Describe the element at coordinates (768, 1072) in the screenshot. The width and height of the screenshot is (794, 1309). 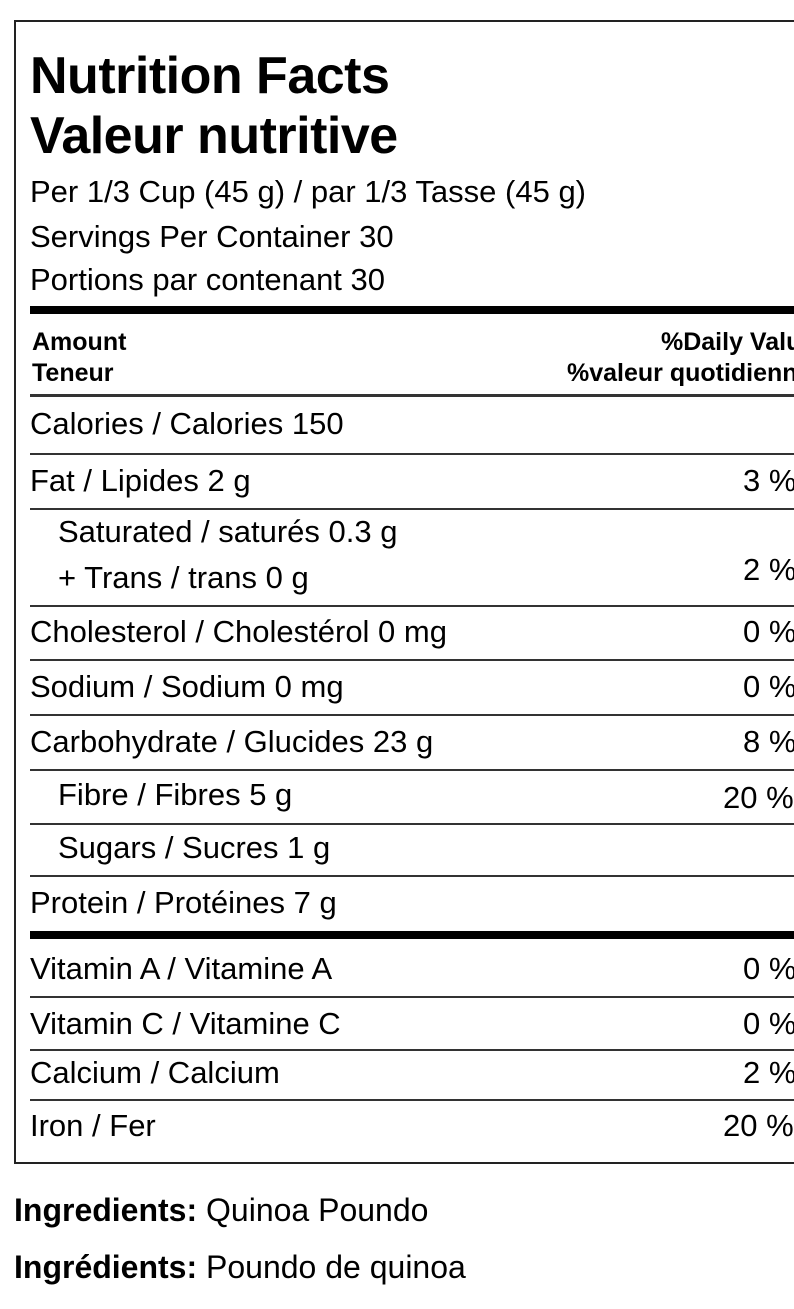
I see `calcium-daily-value: 2 %` at that location.